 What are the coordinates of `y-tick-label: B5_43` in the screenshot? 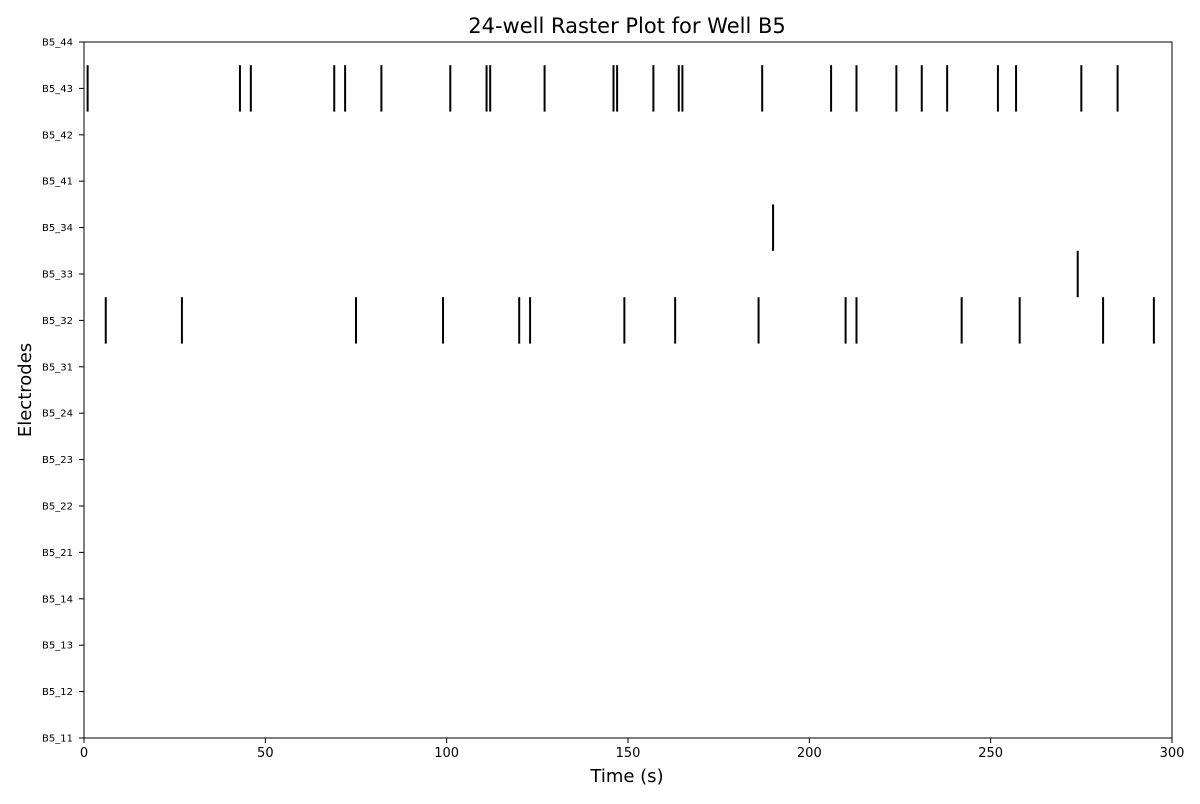 It's located at (57, 89).